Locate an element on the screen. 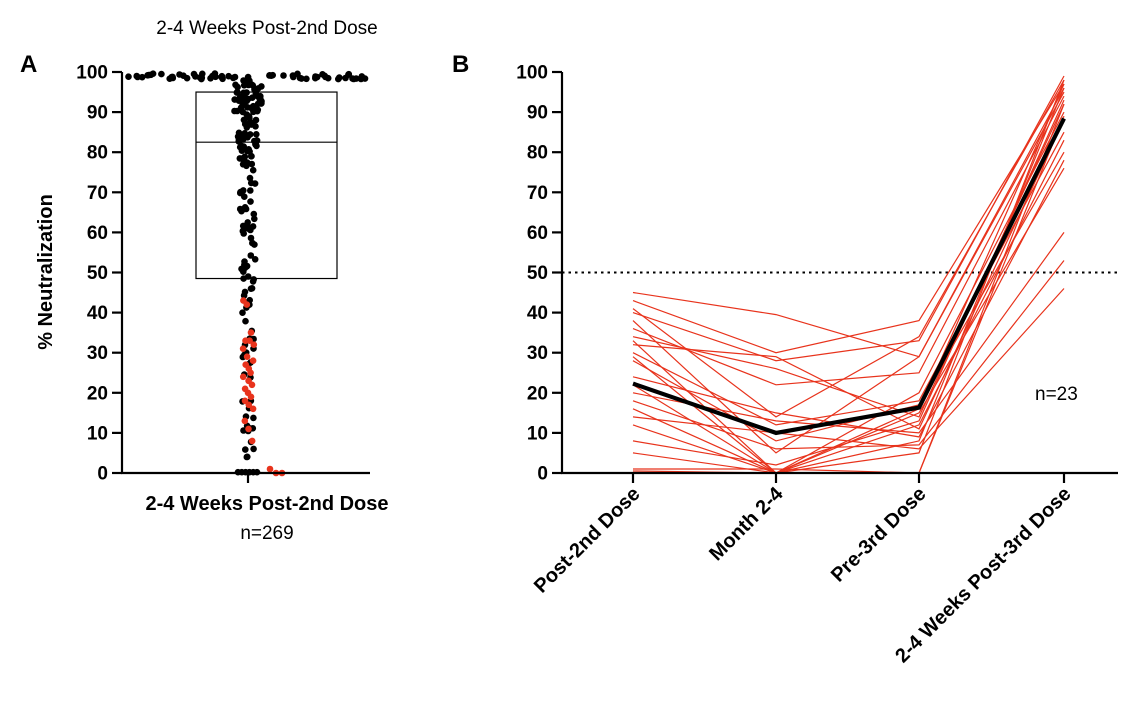 The height and width of the screenshot is (707, 1123). panel-a-y-tick-label: 70 is located at coordinates (97, 193).